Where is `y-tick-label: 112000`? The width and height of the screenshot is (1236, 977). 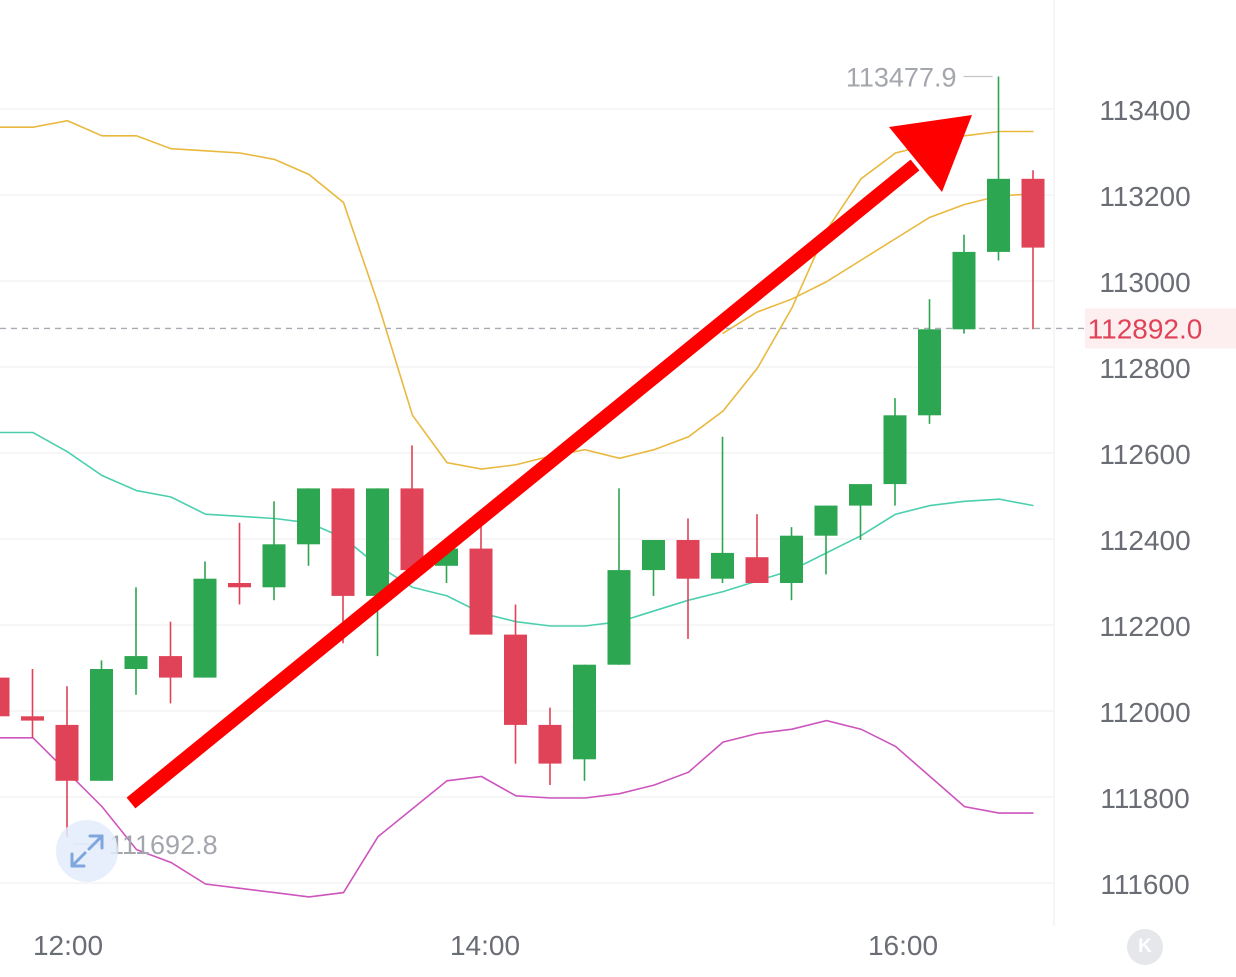 y-tick-label: 112000 is located at coordinates (1144, 712).